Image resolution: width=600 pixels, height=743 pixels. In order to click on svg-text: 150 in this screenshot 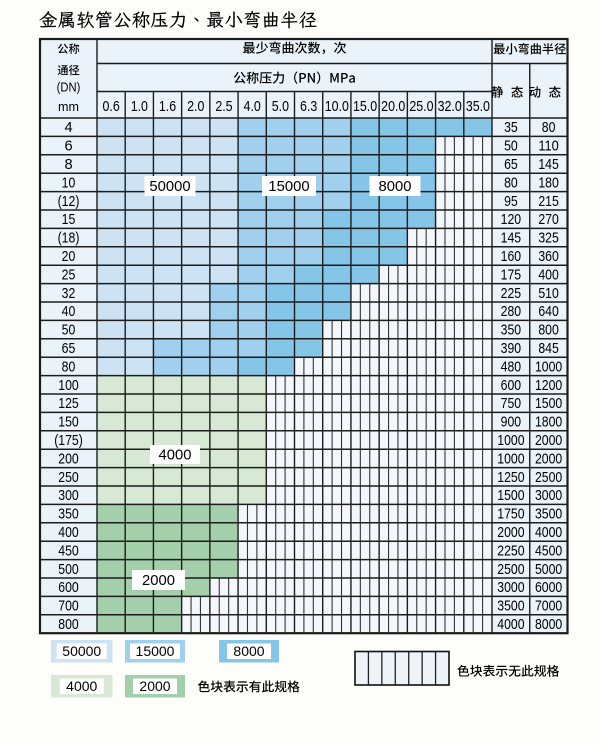, I will do `click(68, 423)`.